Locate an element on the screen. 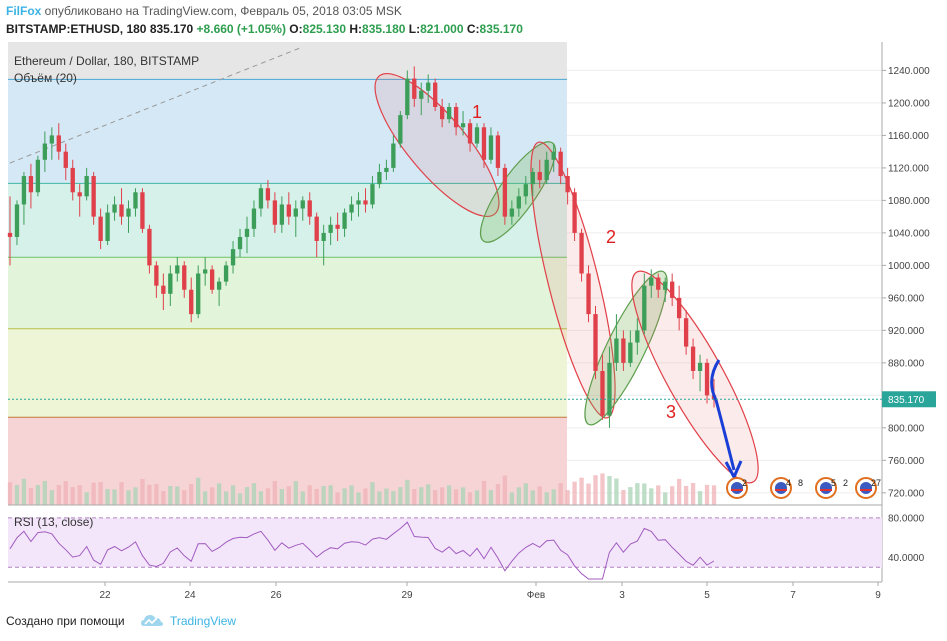 The height and width of the screenshot is (641, 947). x-tick-label: 5 is located at coordinates (707, 595).